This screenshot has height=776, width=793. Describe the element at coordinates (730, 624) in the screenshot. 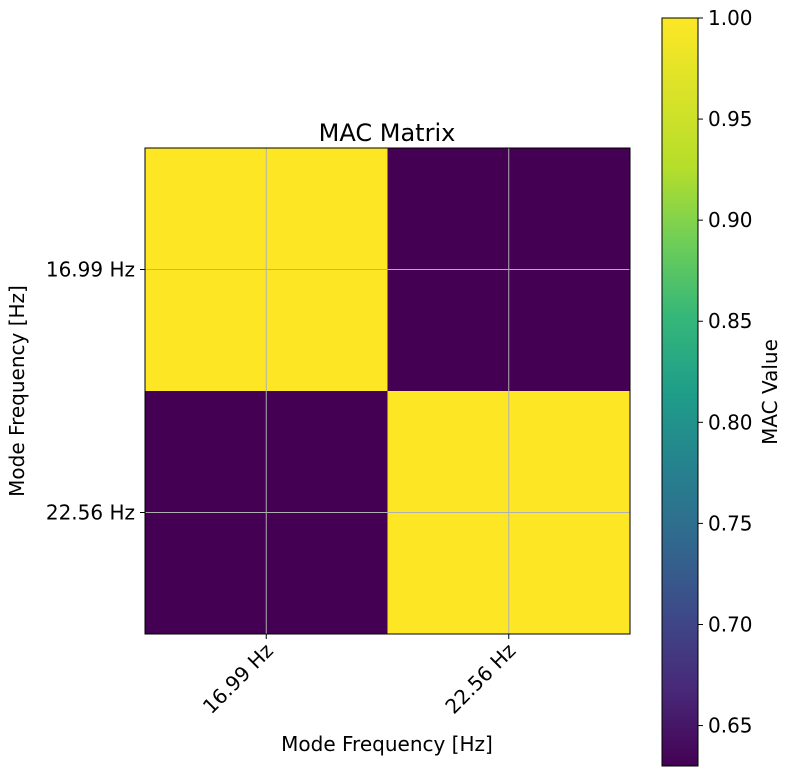

I see `colorbar-tick-label: 0.70` at that location.